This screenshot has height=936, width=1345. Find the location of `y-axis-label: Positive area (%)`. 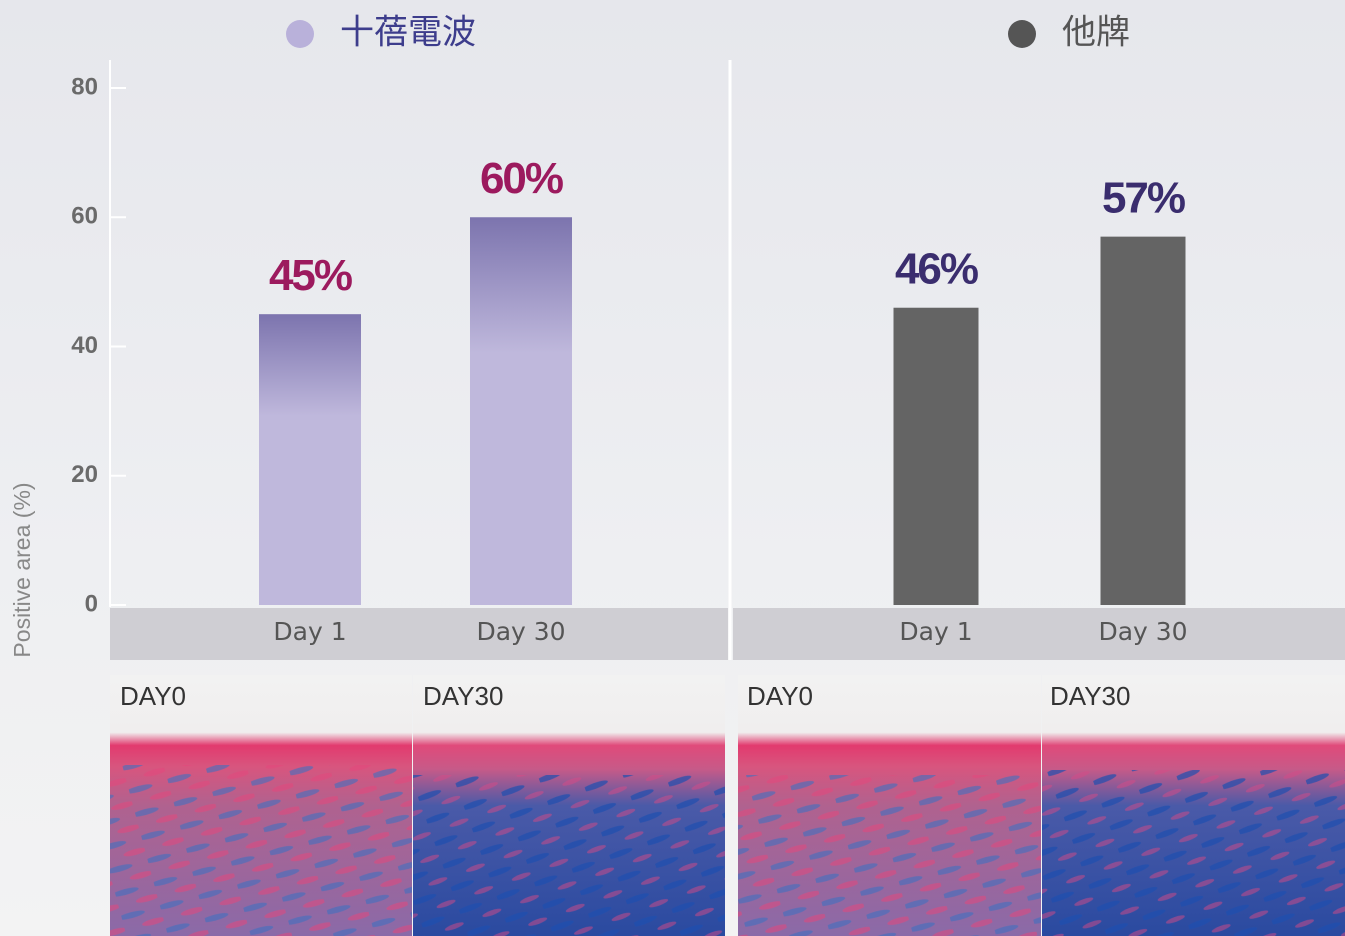

y-axis-label: Positive area (%) is located at coordinates (22, 569).